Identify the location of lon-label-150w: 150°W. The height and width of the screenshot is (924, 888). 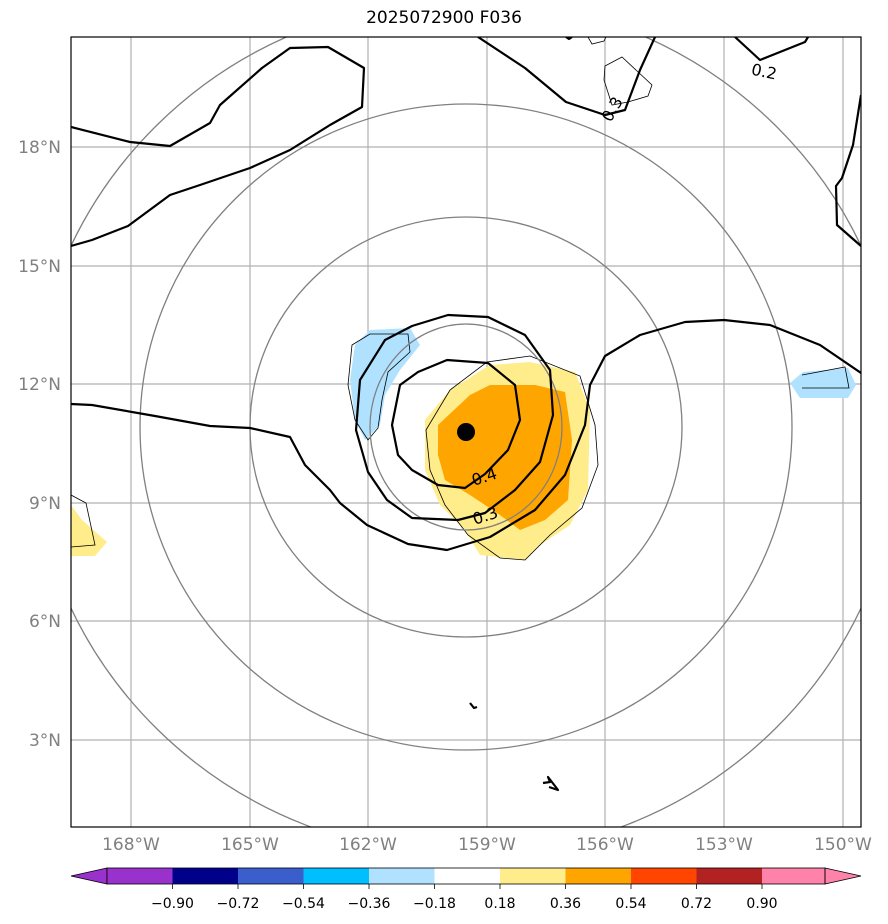
(843, 845).